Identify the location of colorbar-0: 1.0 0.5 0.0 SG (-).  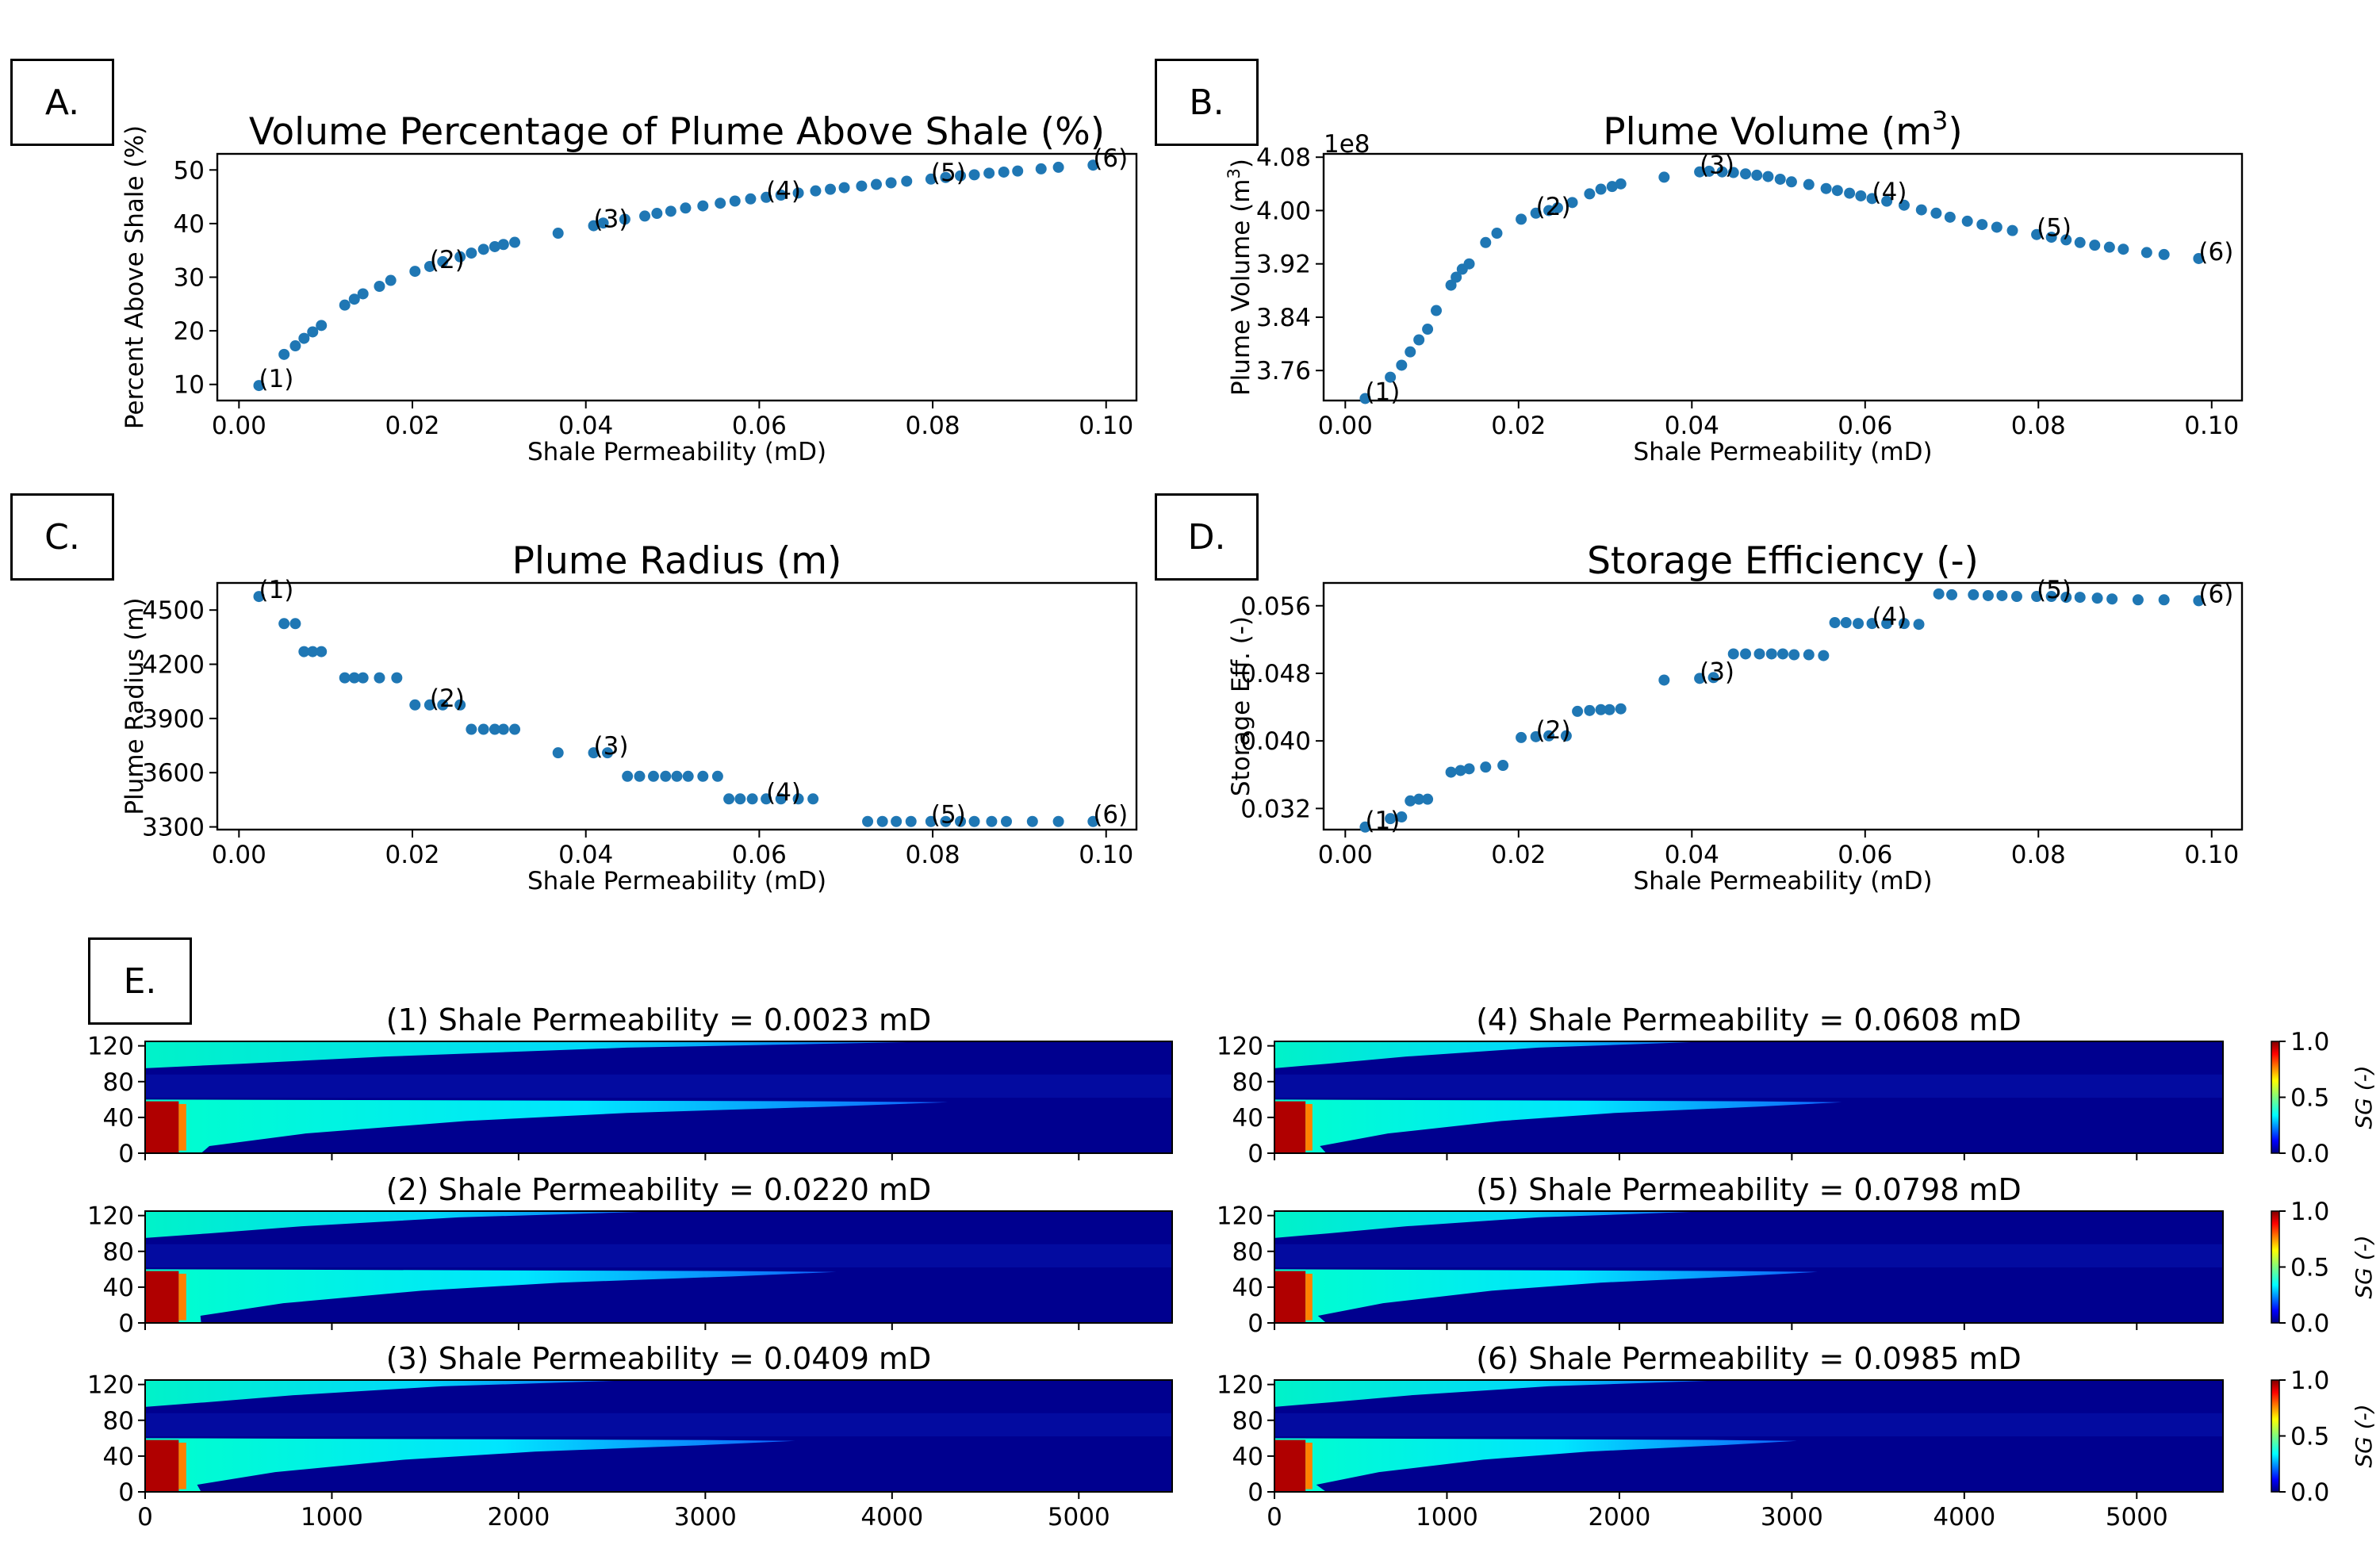
(2324, 1098).